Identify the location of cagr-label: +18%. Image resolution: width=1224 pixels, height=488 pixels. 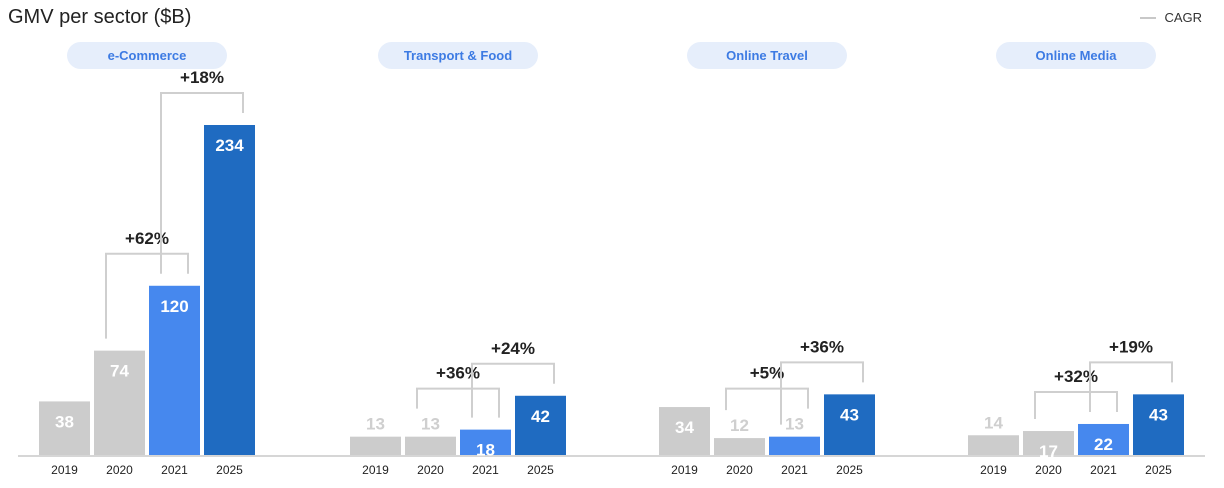
(202, 77).